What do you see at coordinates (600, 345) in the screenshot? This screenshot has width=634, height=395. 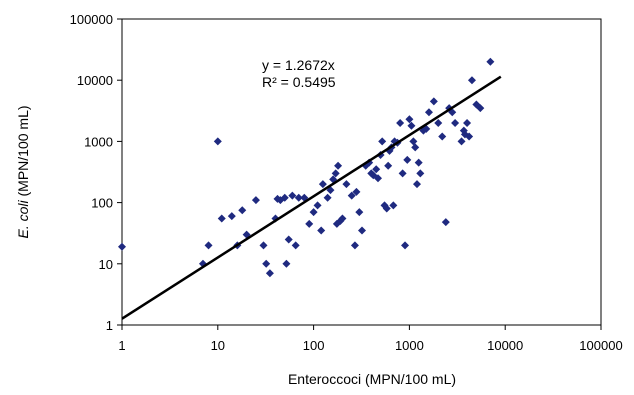 I see `x-tick-label: 100000` at bounding box center [600, 345].